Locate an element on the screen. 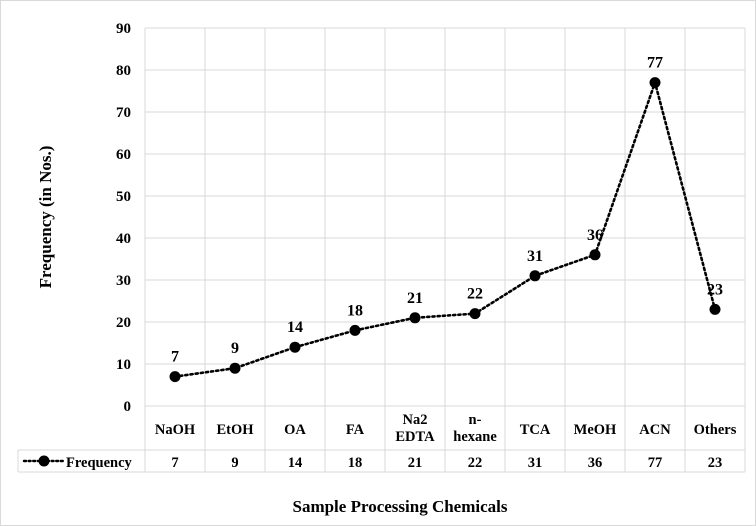 This screenshot has height=526, width=756. y-tick-label: 90 is located at coordinates (123, 29).